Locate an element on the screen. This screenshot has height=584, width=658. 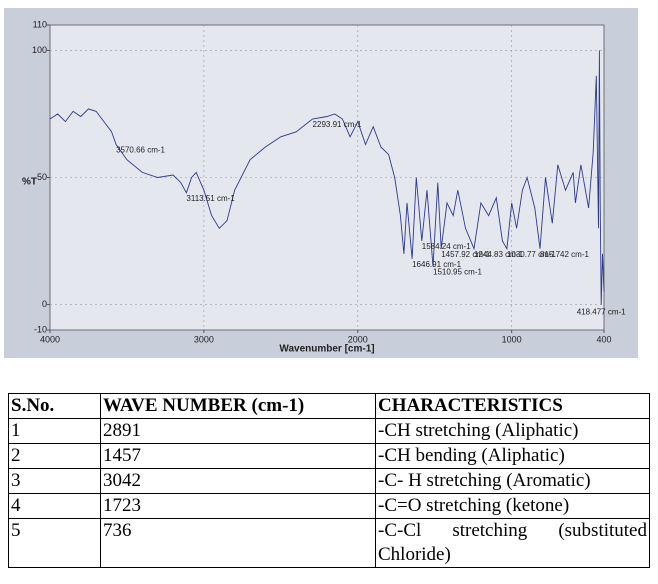
table-cell: 1723 is located at coordinates (238, 506).